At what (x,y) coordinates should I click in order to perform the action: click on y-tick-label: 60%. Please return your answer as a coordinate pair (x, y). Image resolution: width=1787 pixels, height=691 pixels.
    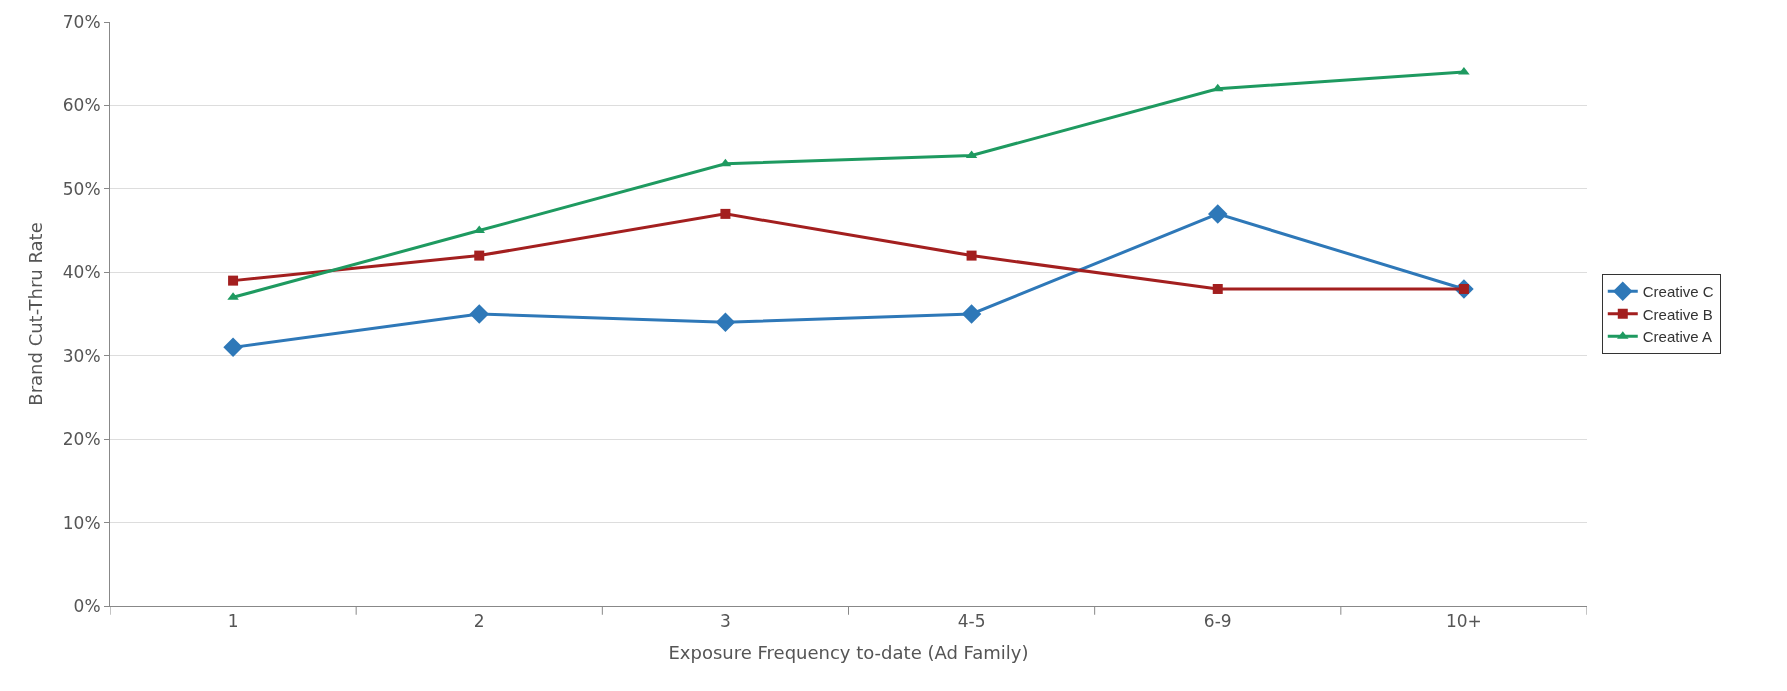
    Looking at the image, I should click on (81, 105).